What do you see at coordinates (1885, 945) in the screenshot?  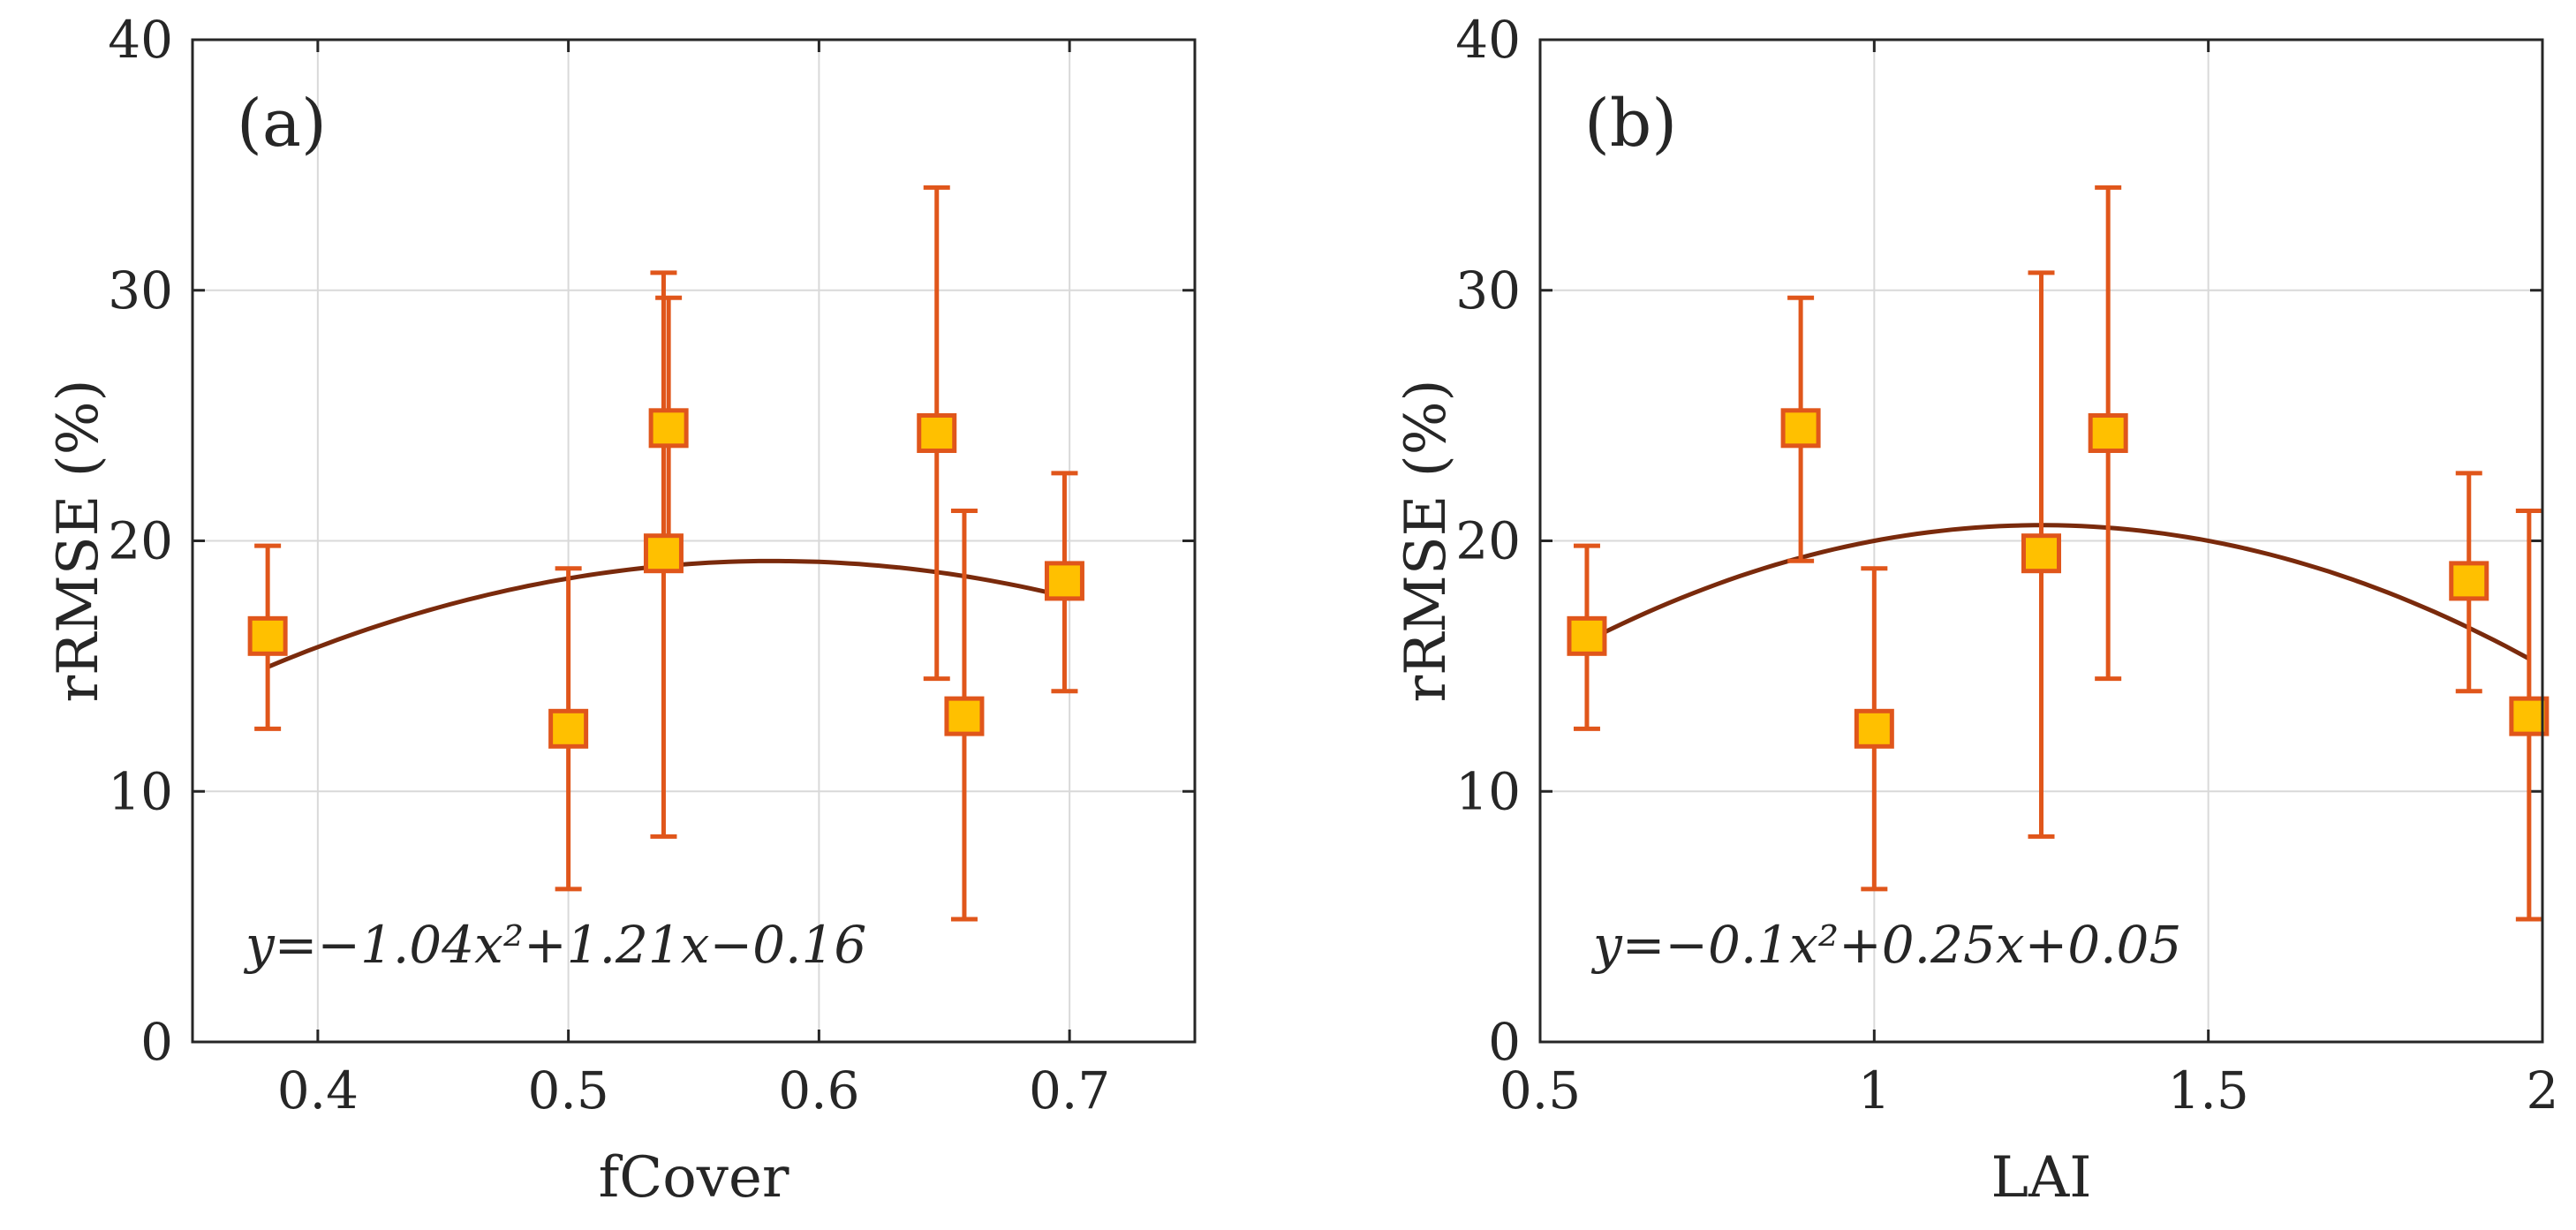 I see `fit-equation: y=−0.1x²+0.25x+0.05` at bounding box center [1885, 945].